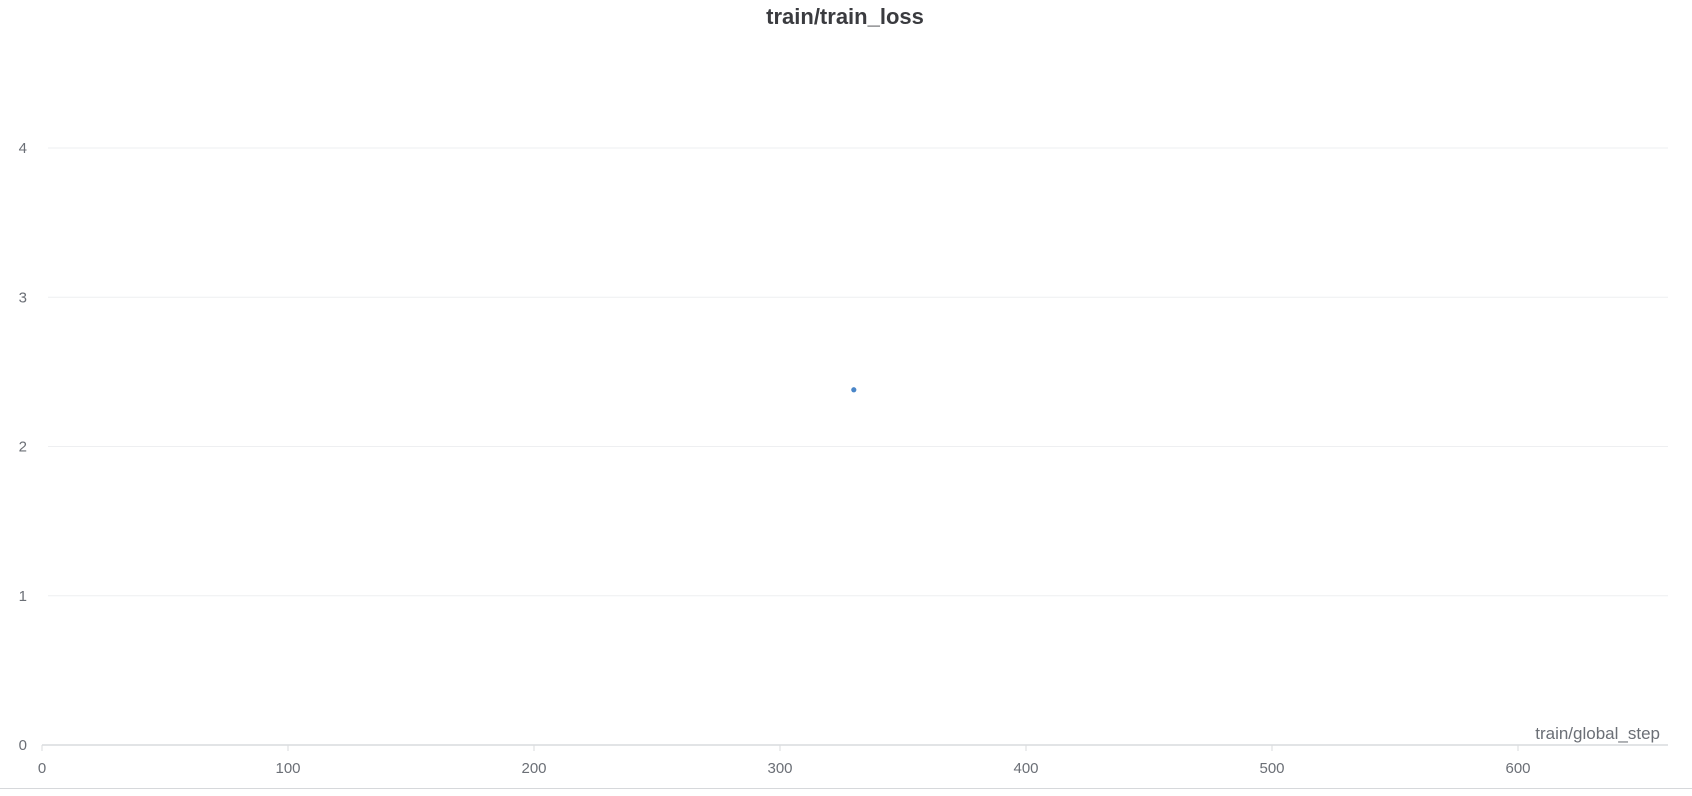 The width and height of the screenshot is (1692, 796). Describe the element at coordinates (1025, 768) in the screenshot. I see `x-tick-label-400: 400` at that location.